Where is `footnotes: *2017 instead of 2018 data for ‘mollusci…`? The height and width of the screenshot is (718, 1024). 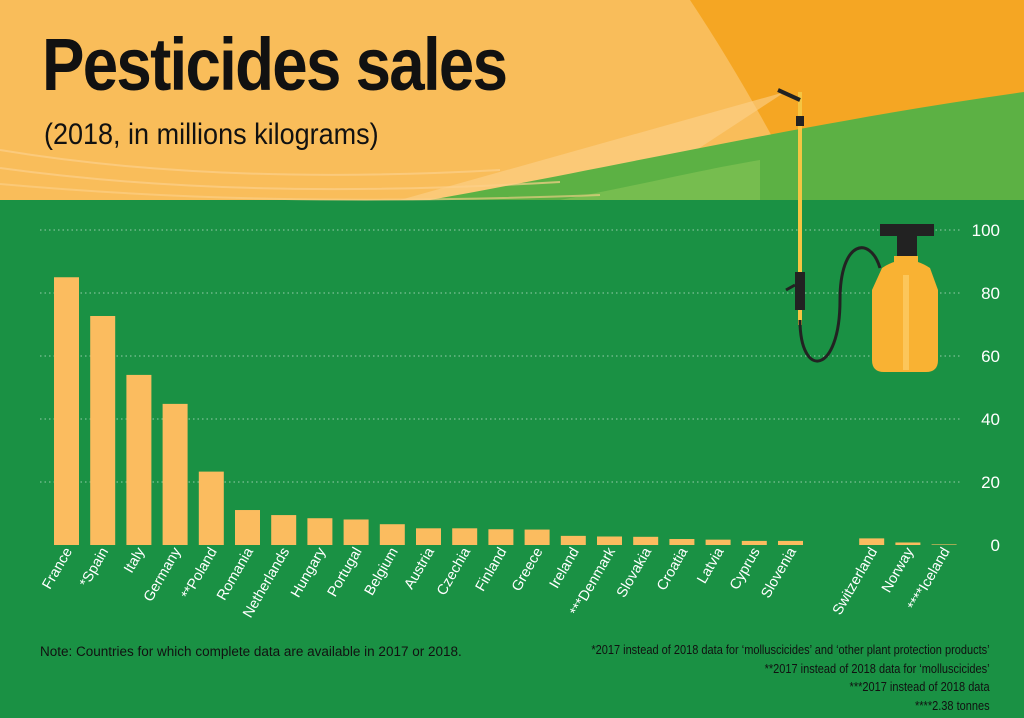 footnotes: *2017 instead of 2018 data for ‘mollusci… is located at coordinates (791, 678).